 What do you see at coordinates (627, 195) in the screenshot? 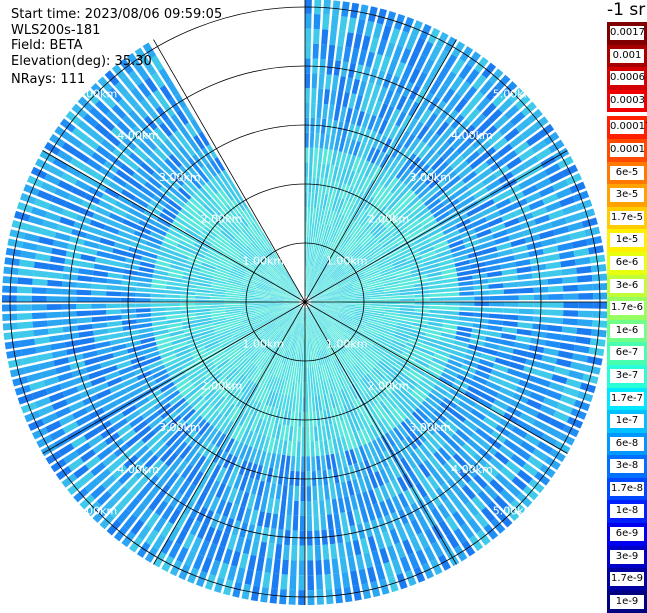
I see `colorbar-tick-label: 3e-5` at bounding box center [627, 195].